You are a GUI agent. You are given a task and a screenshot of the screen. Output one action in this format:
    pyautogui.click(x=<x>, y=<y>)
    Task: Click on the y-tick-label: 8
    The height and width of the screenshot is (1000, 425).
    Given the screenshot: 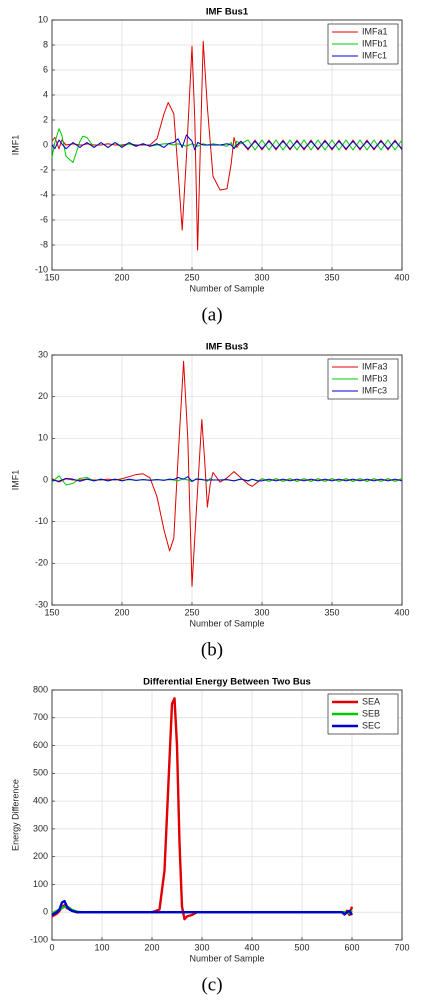 What is the action you would take?
    pyautogui.click(x=45, y=44)
    